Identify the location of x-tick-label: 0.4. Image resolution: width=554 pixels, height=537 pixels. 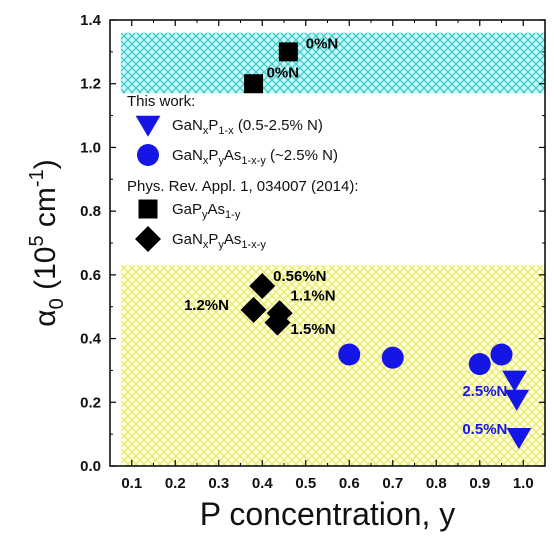
(263, 483).